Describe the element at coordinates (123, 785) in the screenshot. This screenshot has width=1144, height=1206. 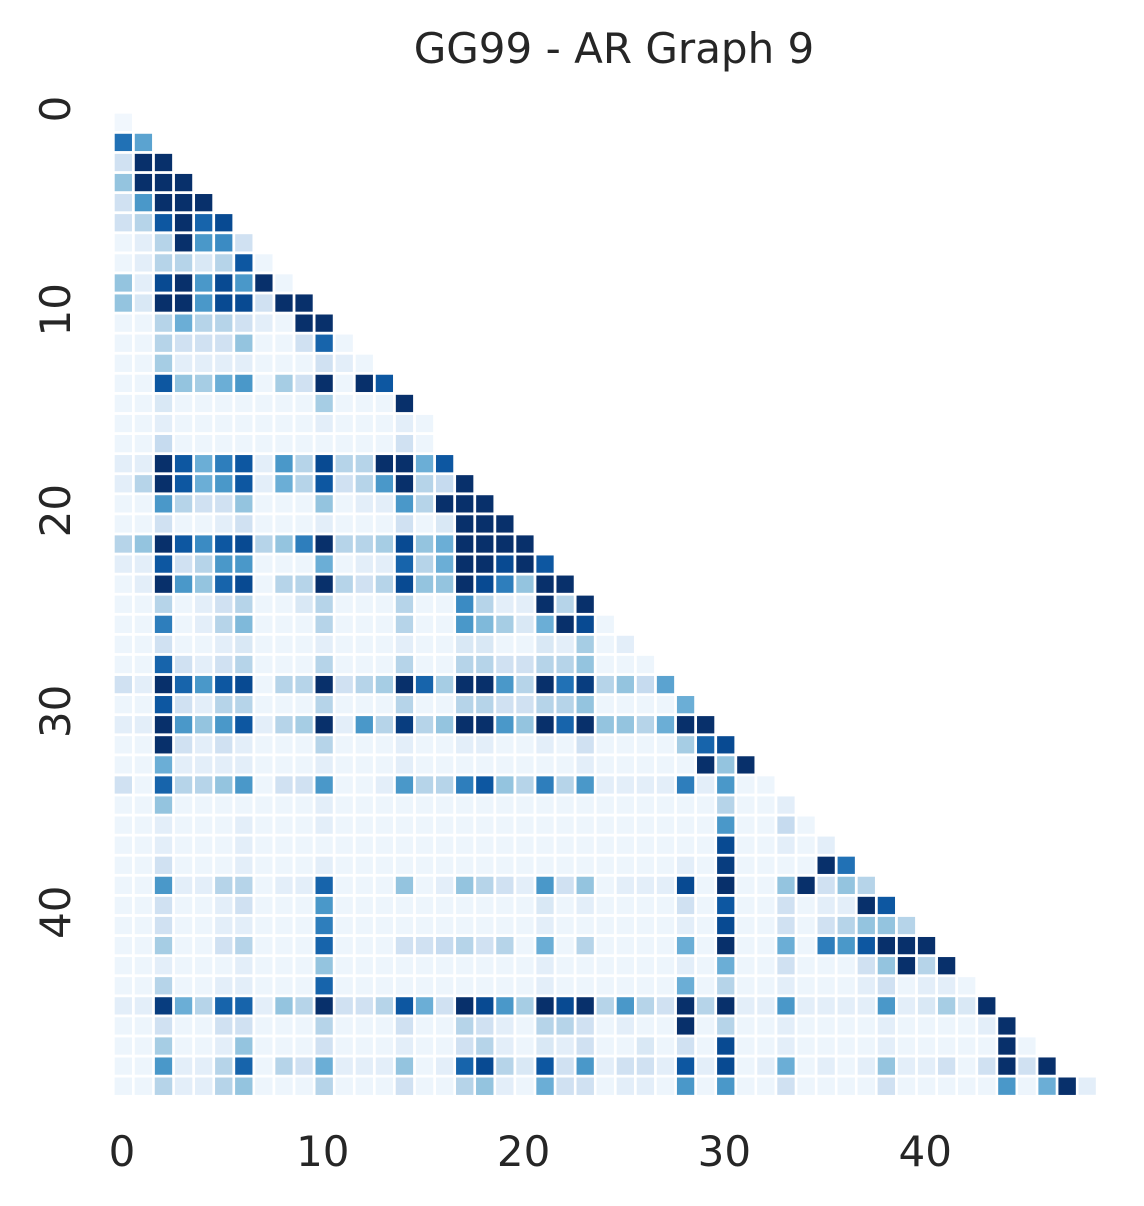
I see `heatmap-cell-r33-c0` at that location.